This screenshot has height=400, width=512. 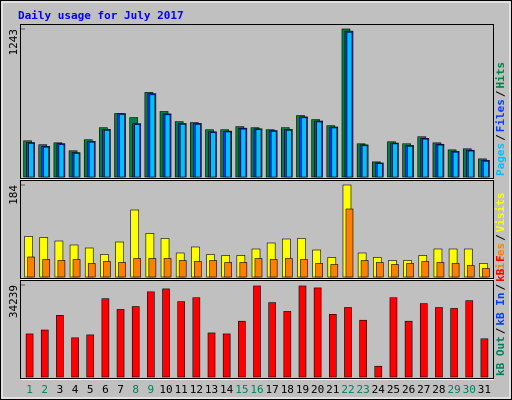 What do you see at coordinates (105, 389) in the screenshot?
I see `x-tick-label: 6` at bounding box center [105, 389].